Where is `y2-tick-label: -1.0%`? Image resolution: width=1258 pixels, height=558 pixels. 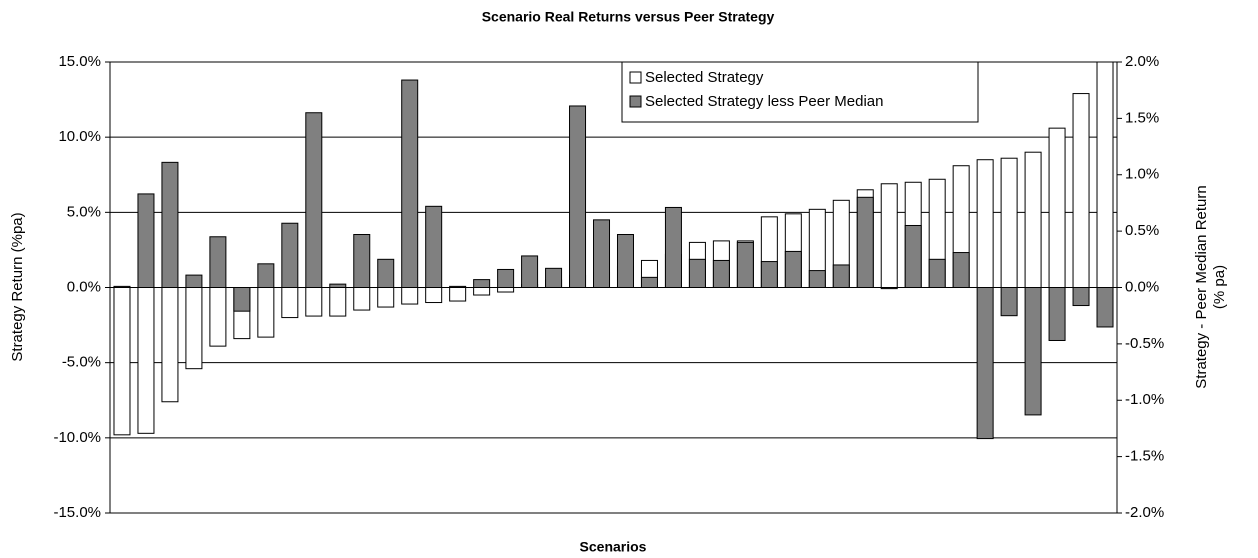
y2-tick-label: -1.0% is located at coordinates (1144, 399).